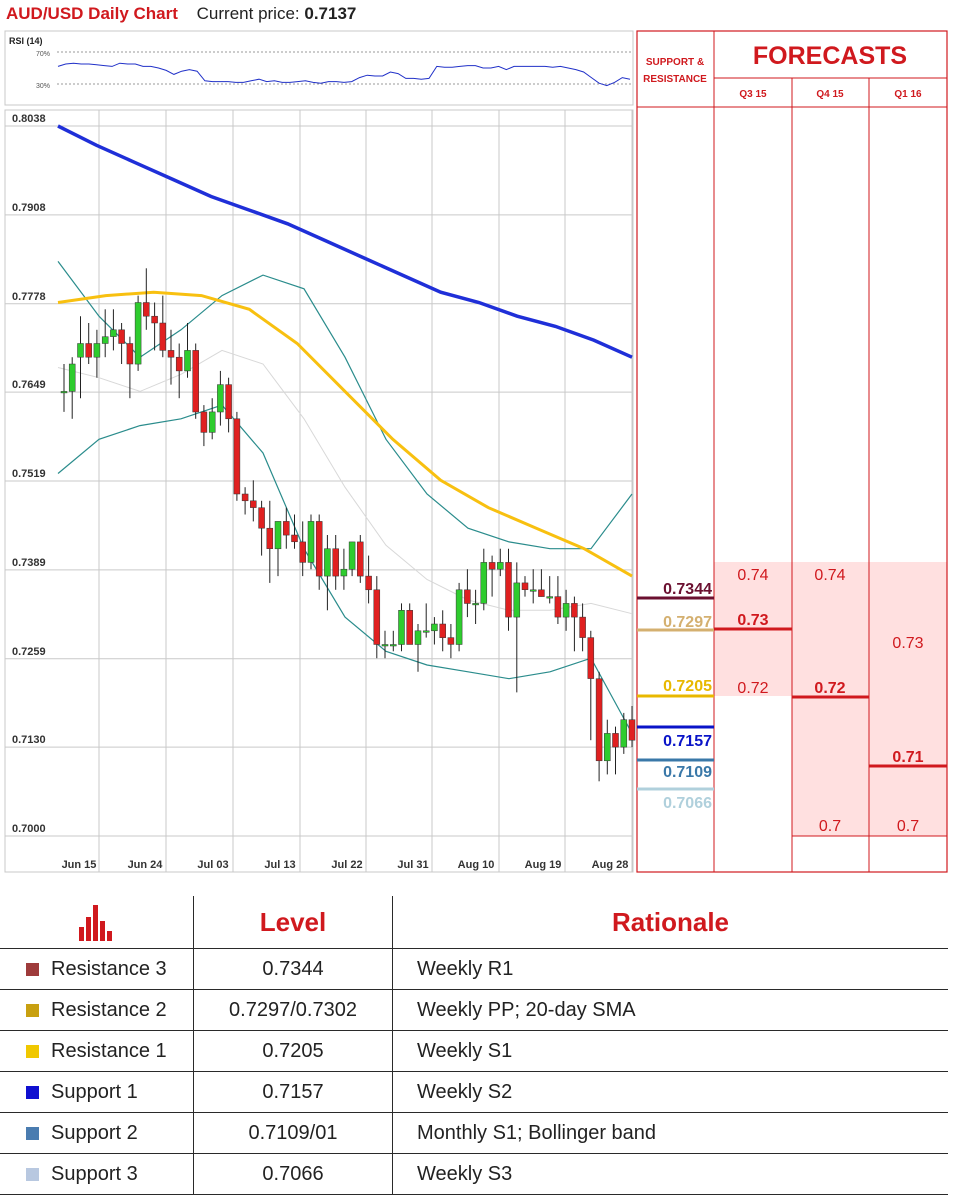 The width and height of the screenshot is (956, 1196). What do you see at coordinates (670, 969) in the screenshot?
I see `row-rationale: Weekly R1` at bounding box center [670, 969].